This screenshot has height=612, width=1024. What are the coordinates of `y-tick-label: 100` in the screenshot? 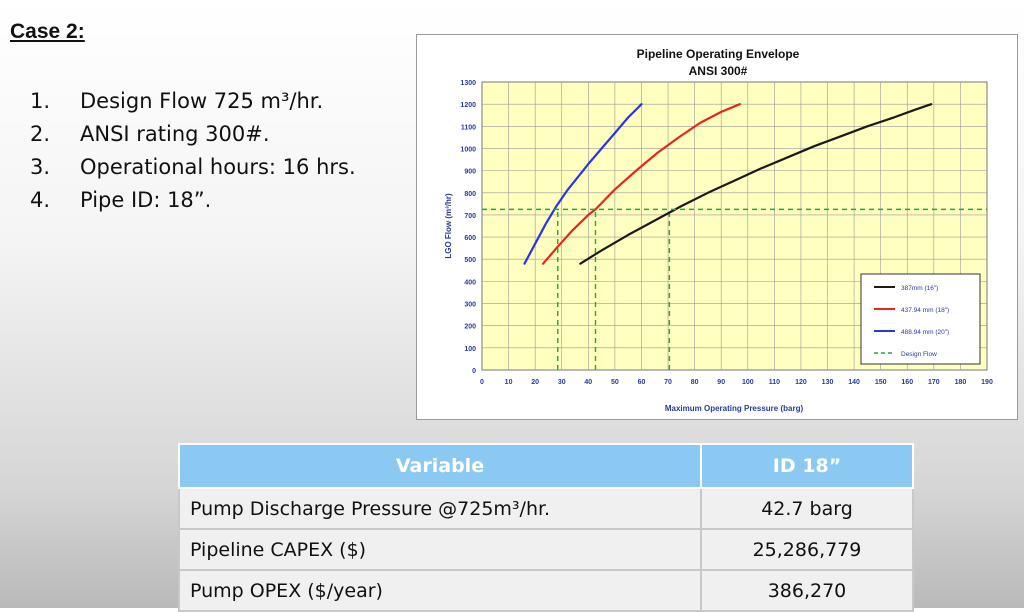 It's located at (470, 349).